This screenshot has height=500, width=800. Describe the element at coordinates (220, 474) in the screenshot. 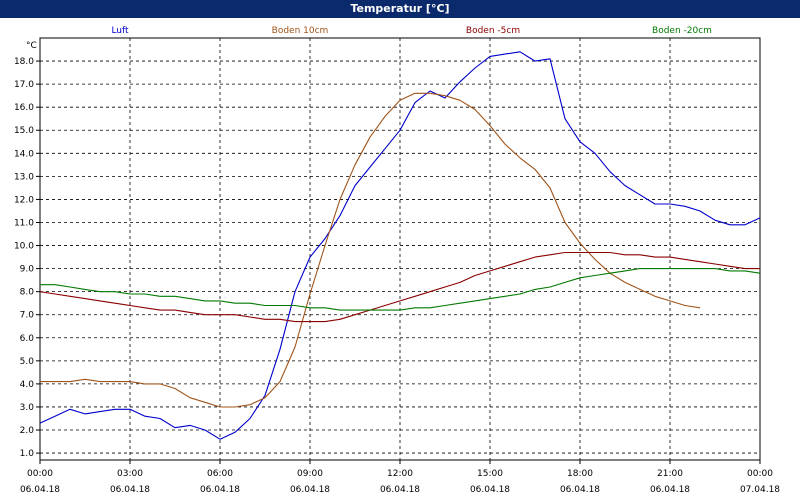

I see `x-tick-time: 06:00` at that location.